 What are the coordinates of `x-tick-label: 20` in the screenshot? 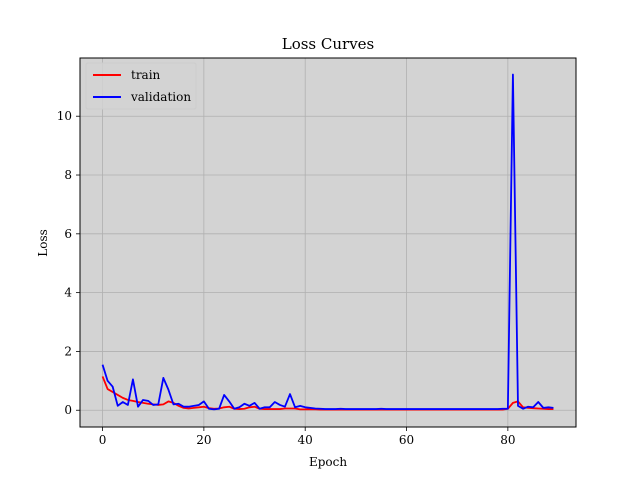 It's located at (203, 440).